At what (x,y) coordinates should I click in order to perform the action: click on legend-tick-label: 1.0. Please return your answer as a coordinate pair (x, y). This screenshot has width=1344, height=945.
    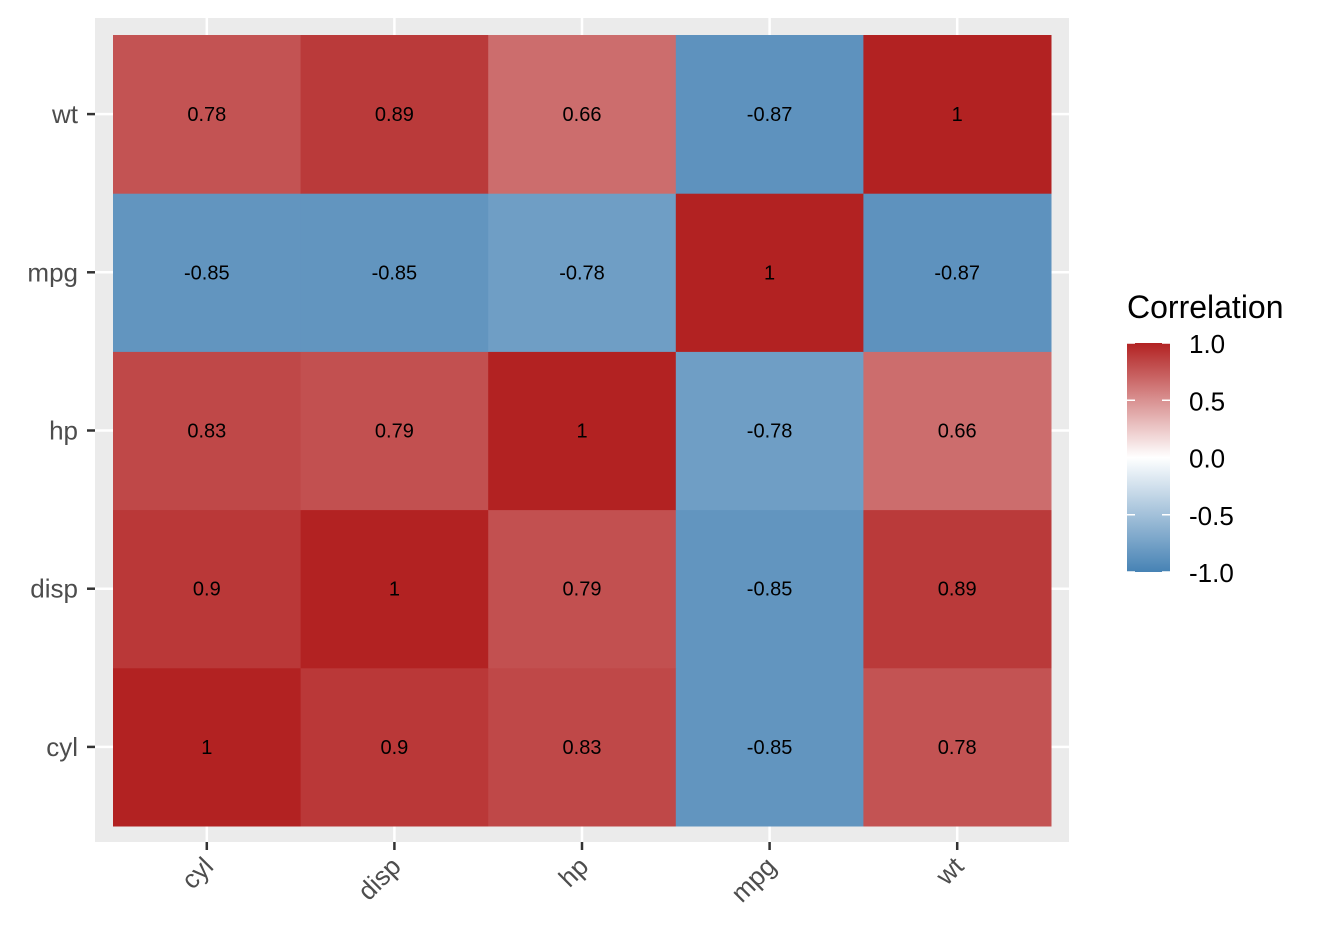
    Looking at the image, I should click on (1207, 344).